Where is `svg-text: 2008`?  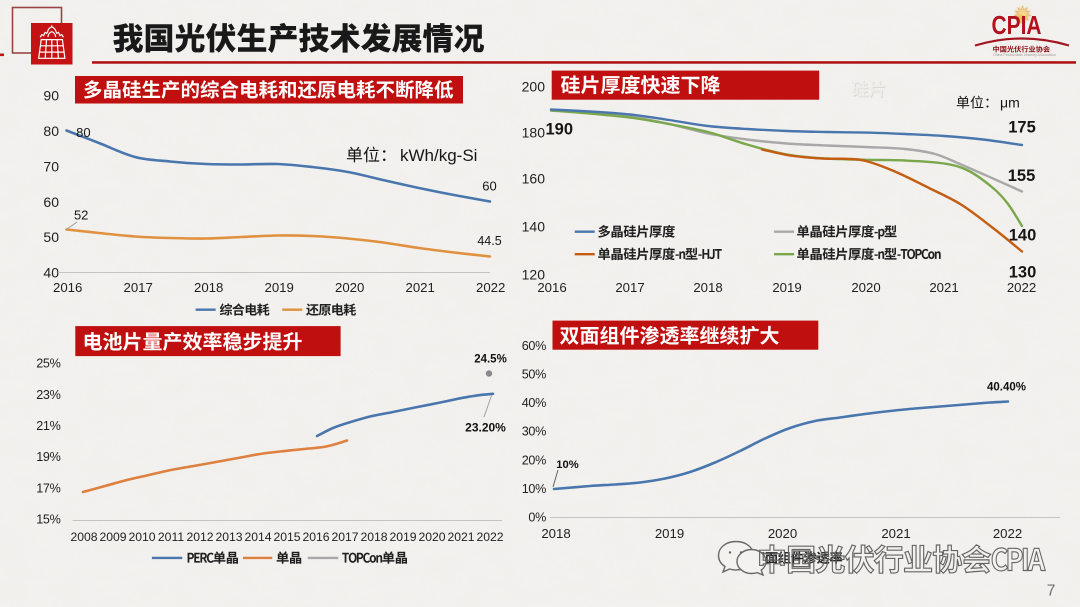 svg-text: 2008 is located at coordinates (83, 537).